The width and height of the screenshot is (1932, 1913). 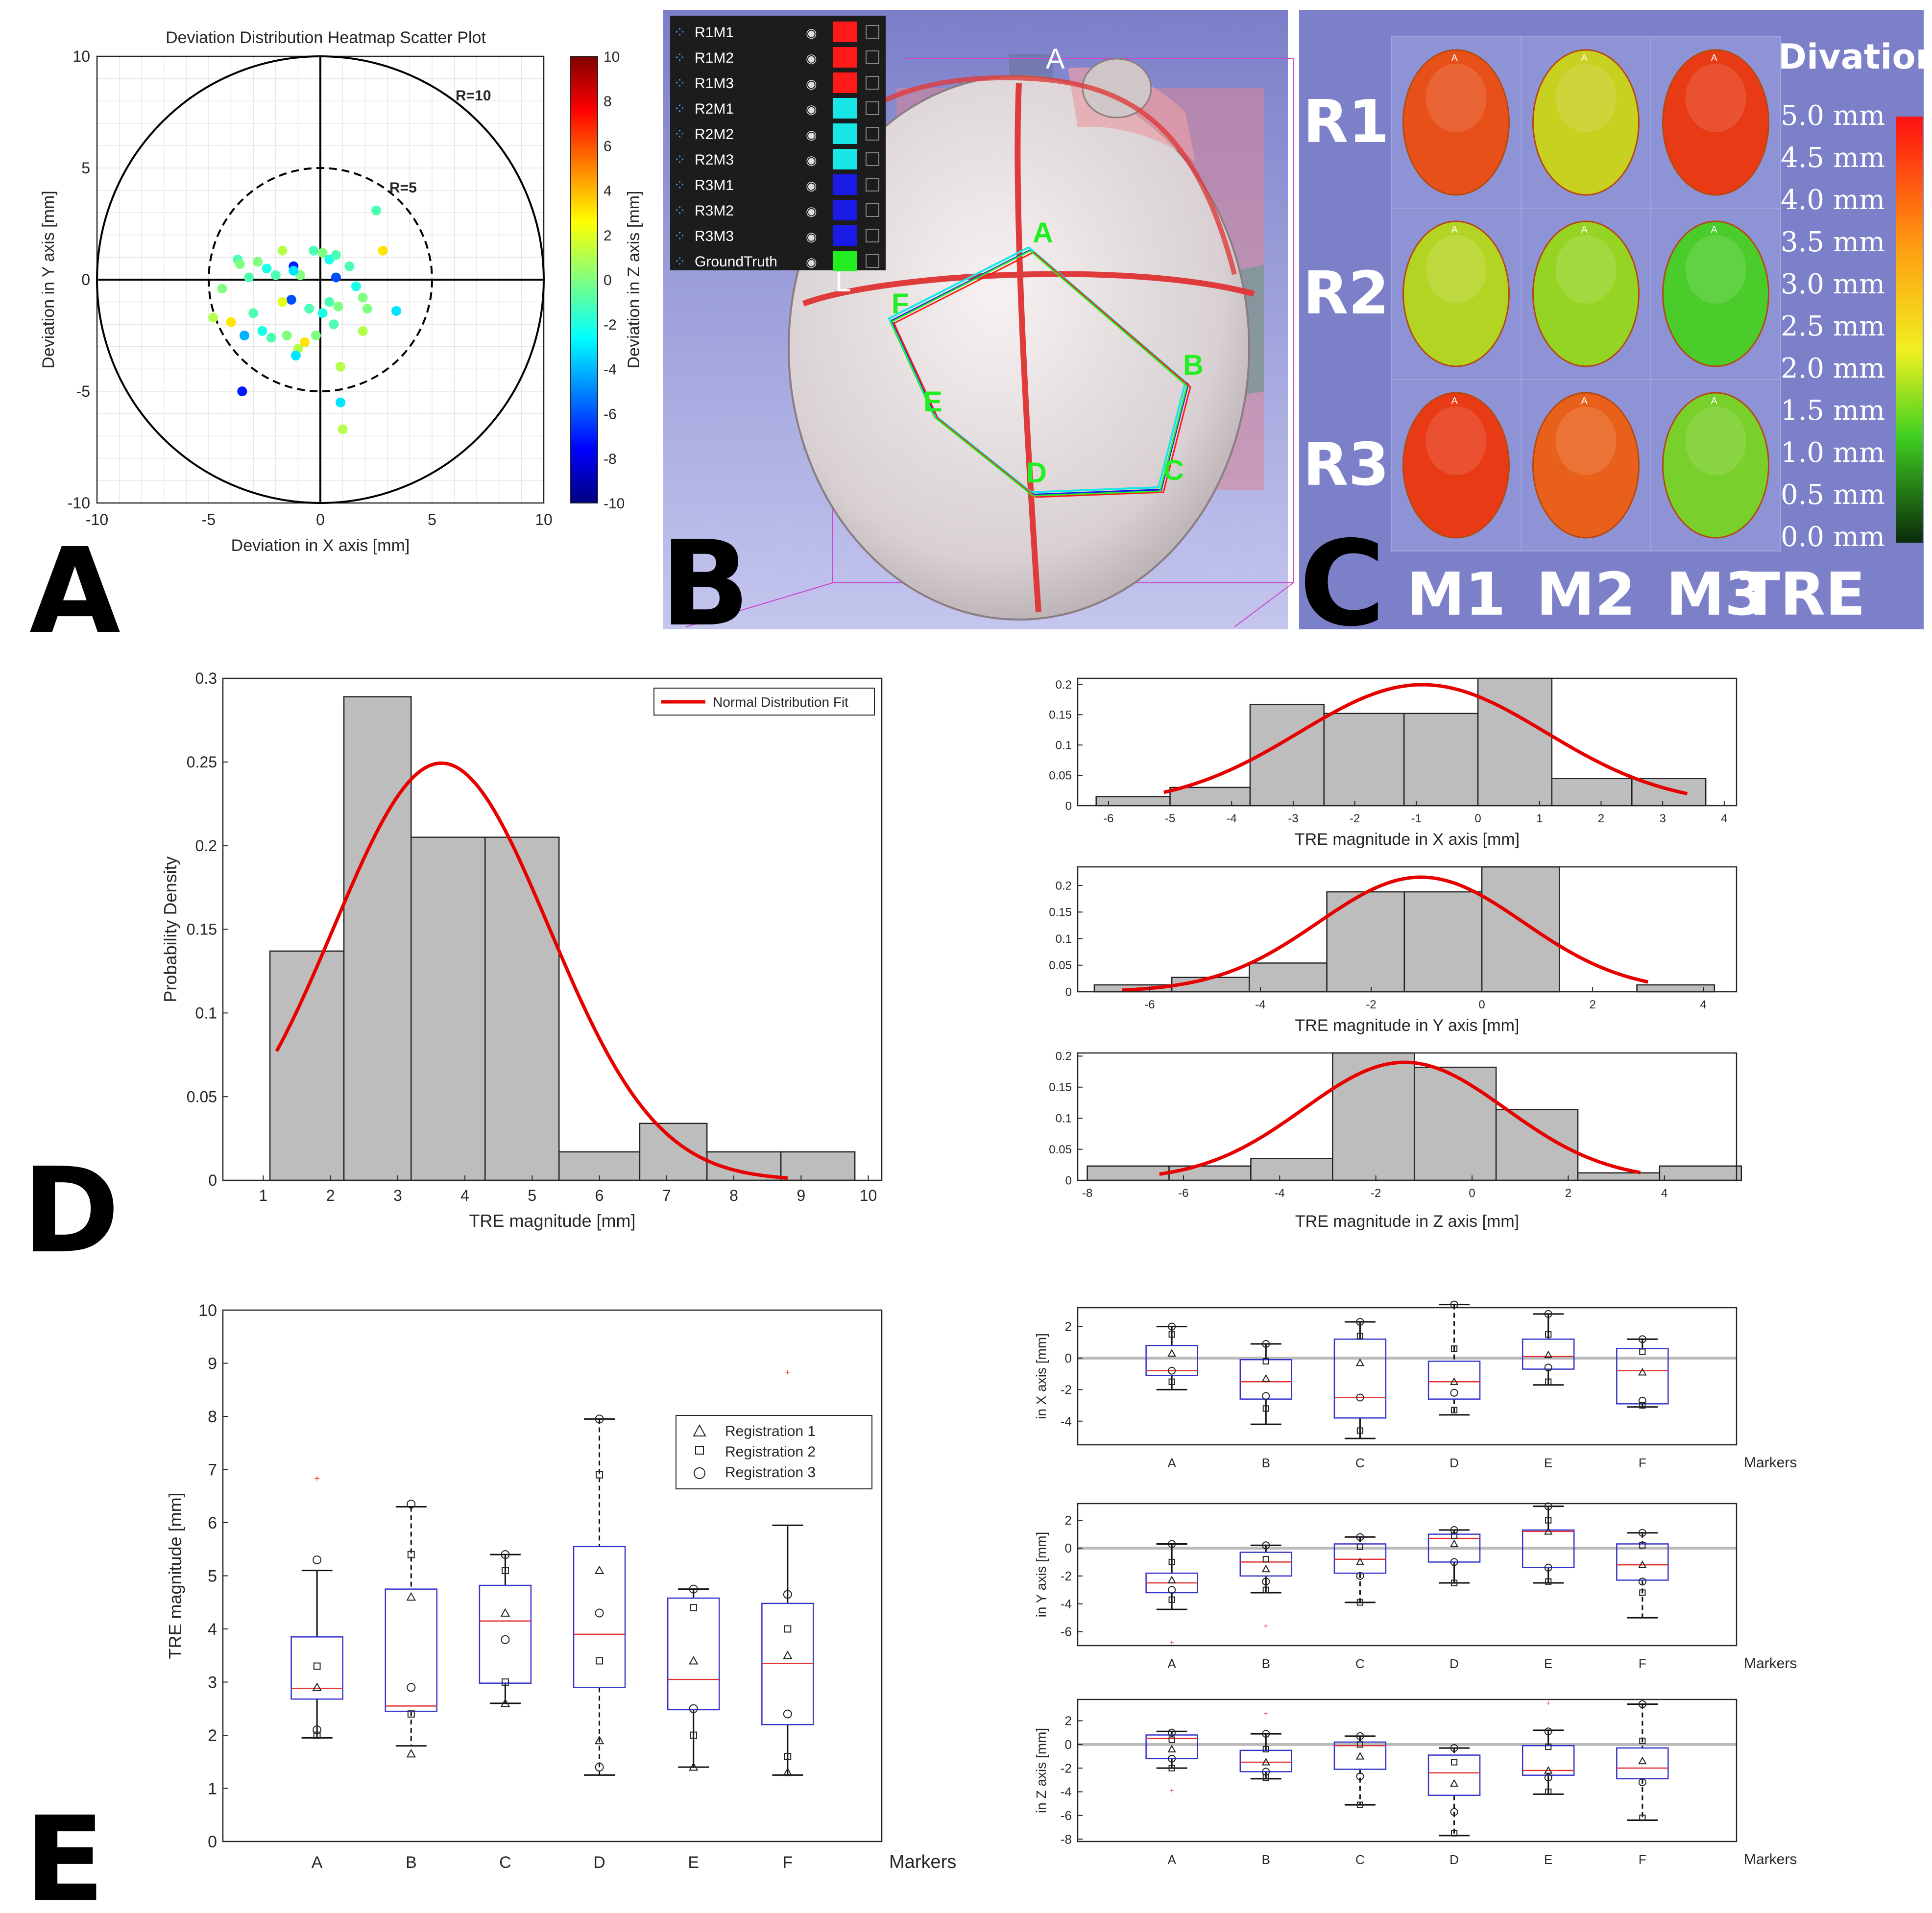 What do you see at coordinates (1360, 1859) in the screenshot?
I see `category-label: C` at bounding box center [1360, 1859].